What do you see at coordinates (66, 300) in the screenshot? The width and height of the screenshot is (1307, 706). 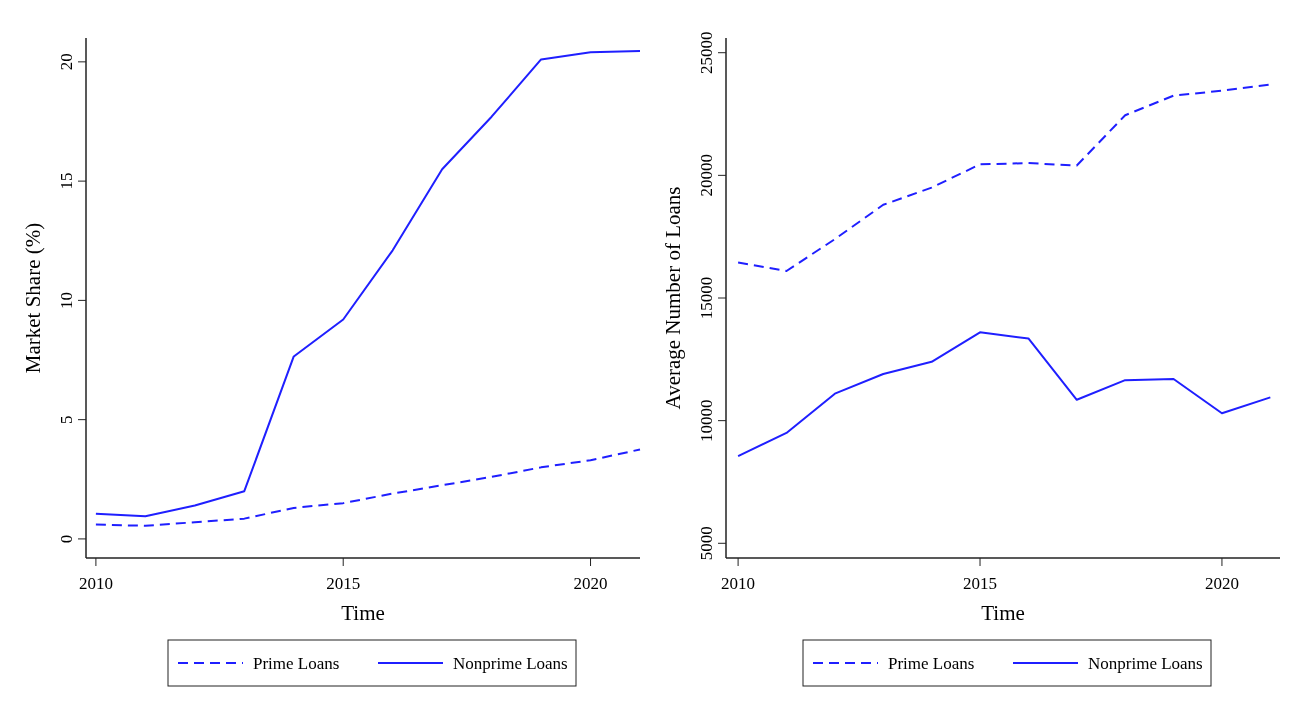 I see `y-tick-label: 10` at bounding box center [66, 300].